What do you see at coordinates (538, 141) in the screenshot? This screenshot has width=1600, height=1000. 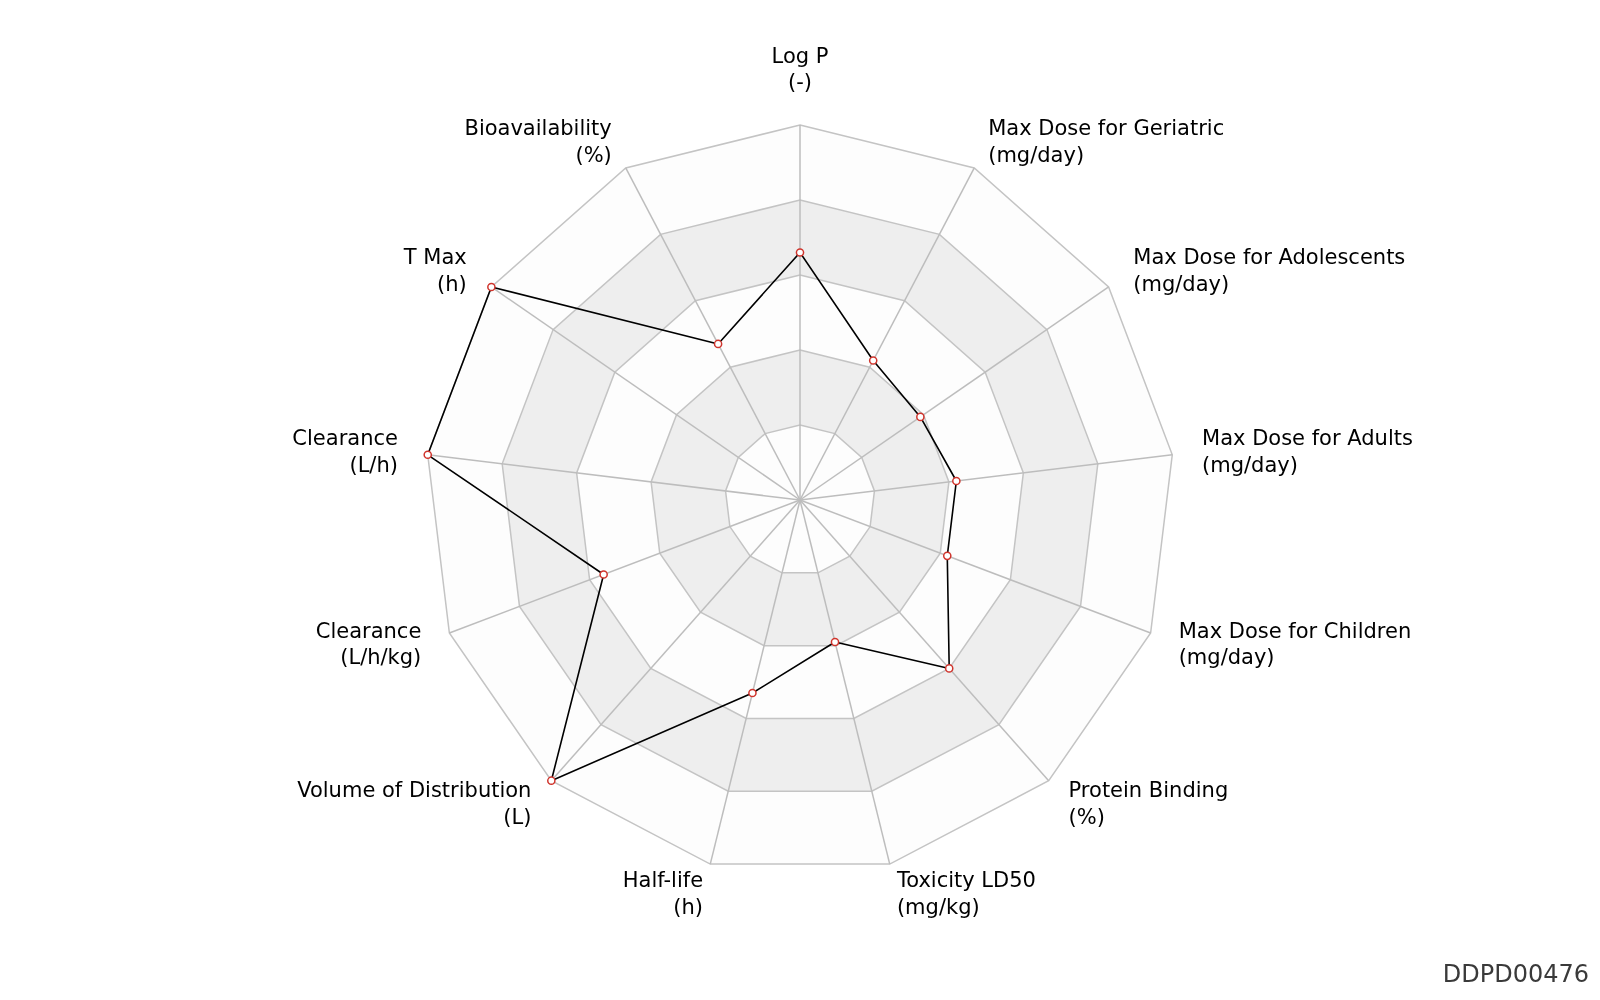 I see `spoke-label: Bioavailability (%)` at bounding box center [538, 141].